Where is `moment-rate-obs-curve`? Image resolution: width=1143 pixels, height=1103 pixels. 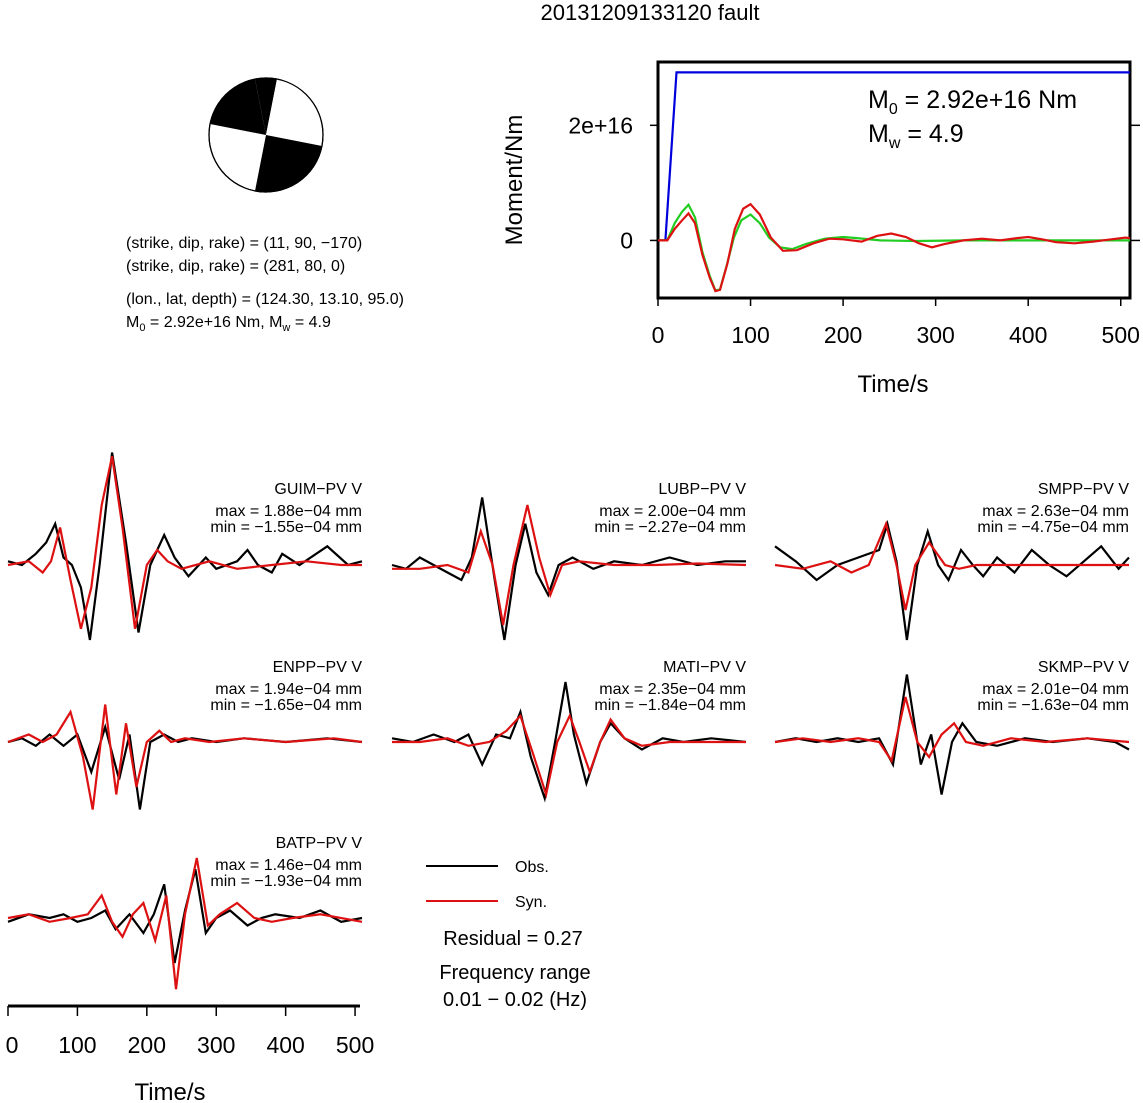
moment-rate-obs-curve is located at coordinates (894, 247).